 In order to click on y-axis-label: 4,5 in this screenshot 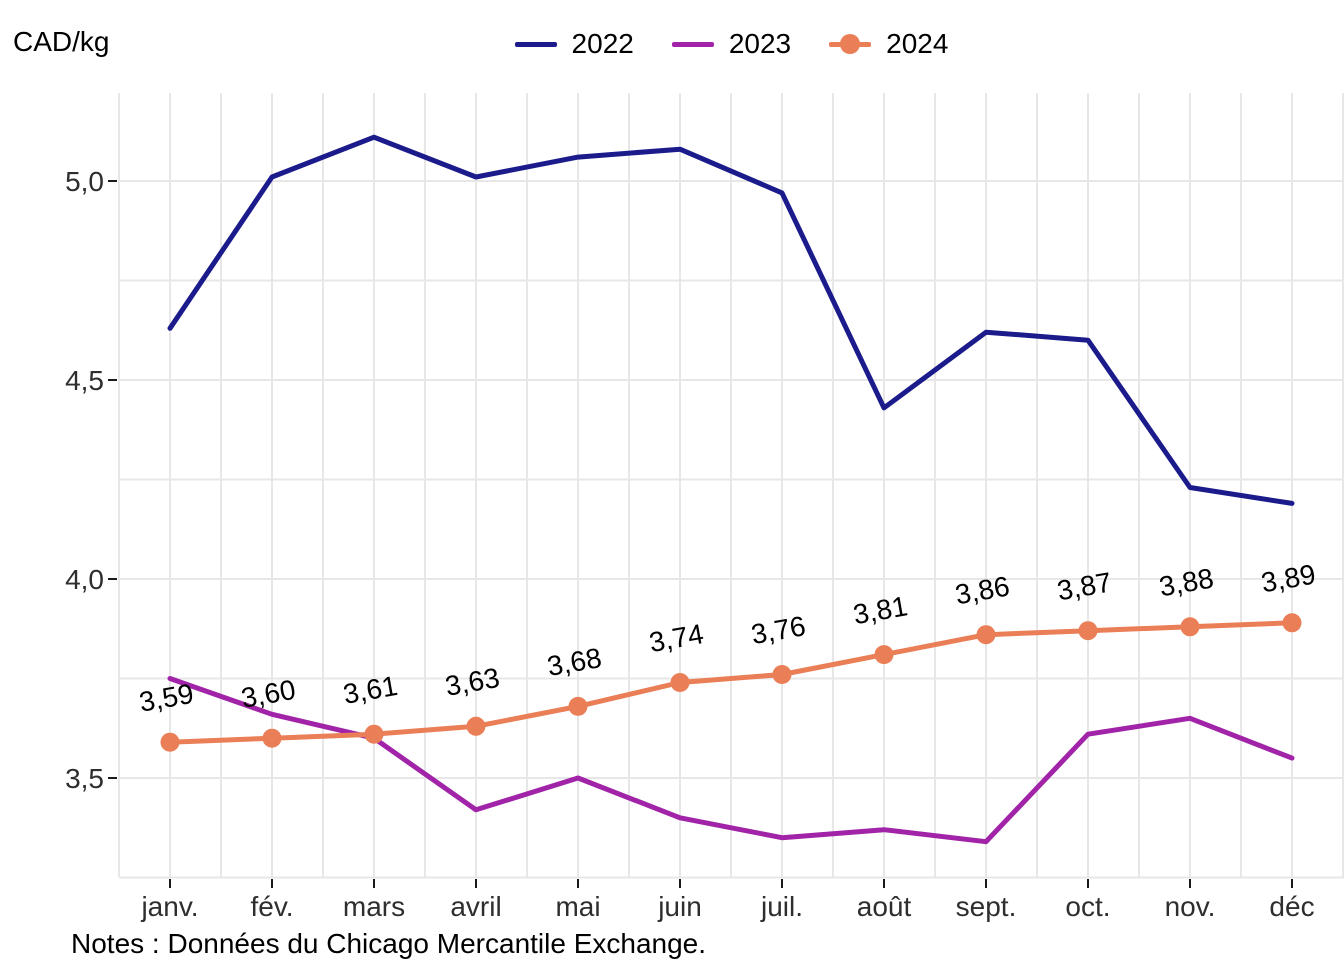, I will do `click(84, 380)`.